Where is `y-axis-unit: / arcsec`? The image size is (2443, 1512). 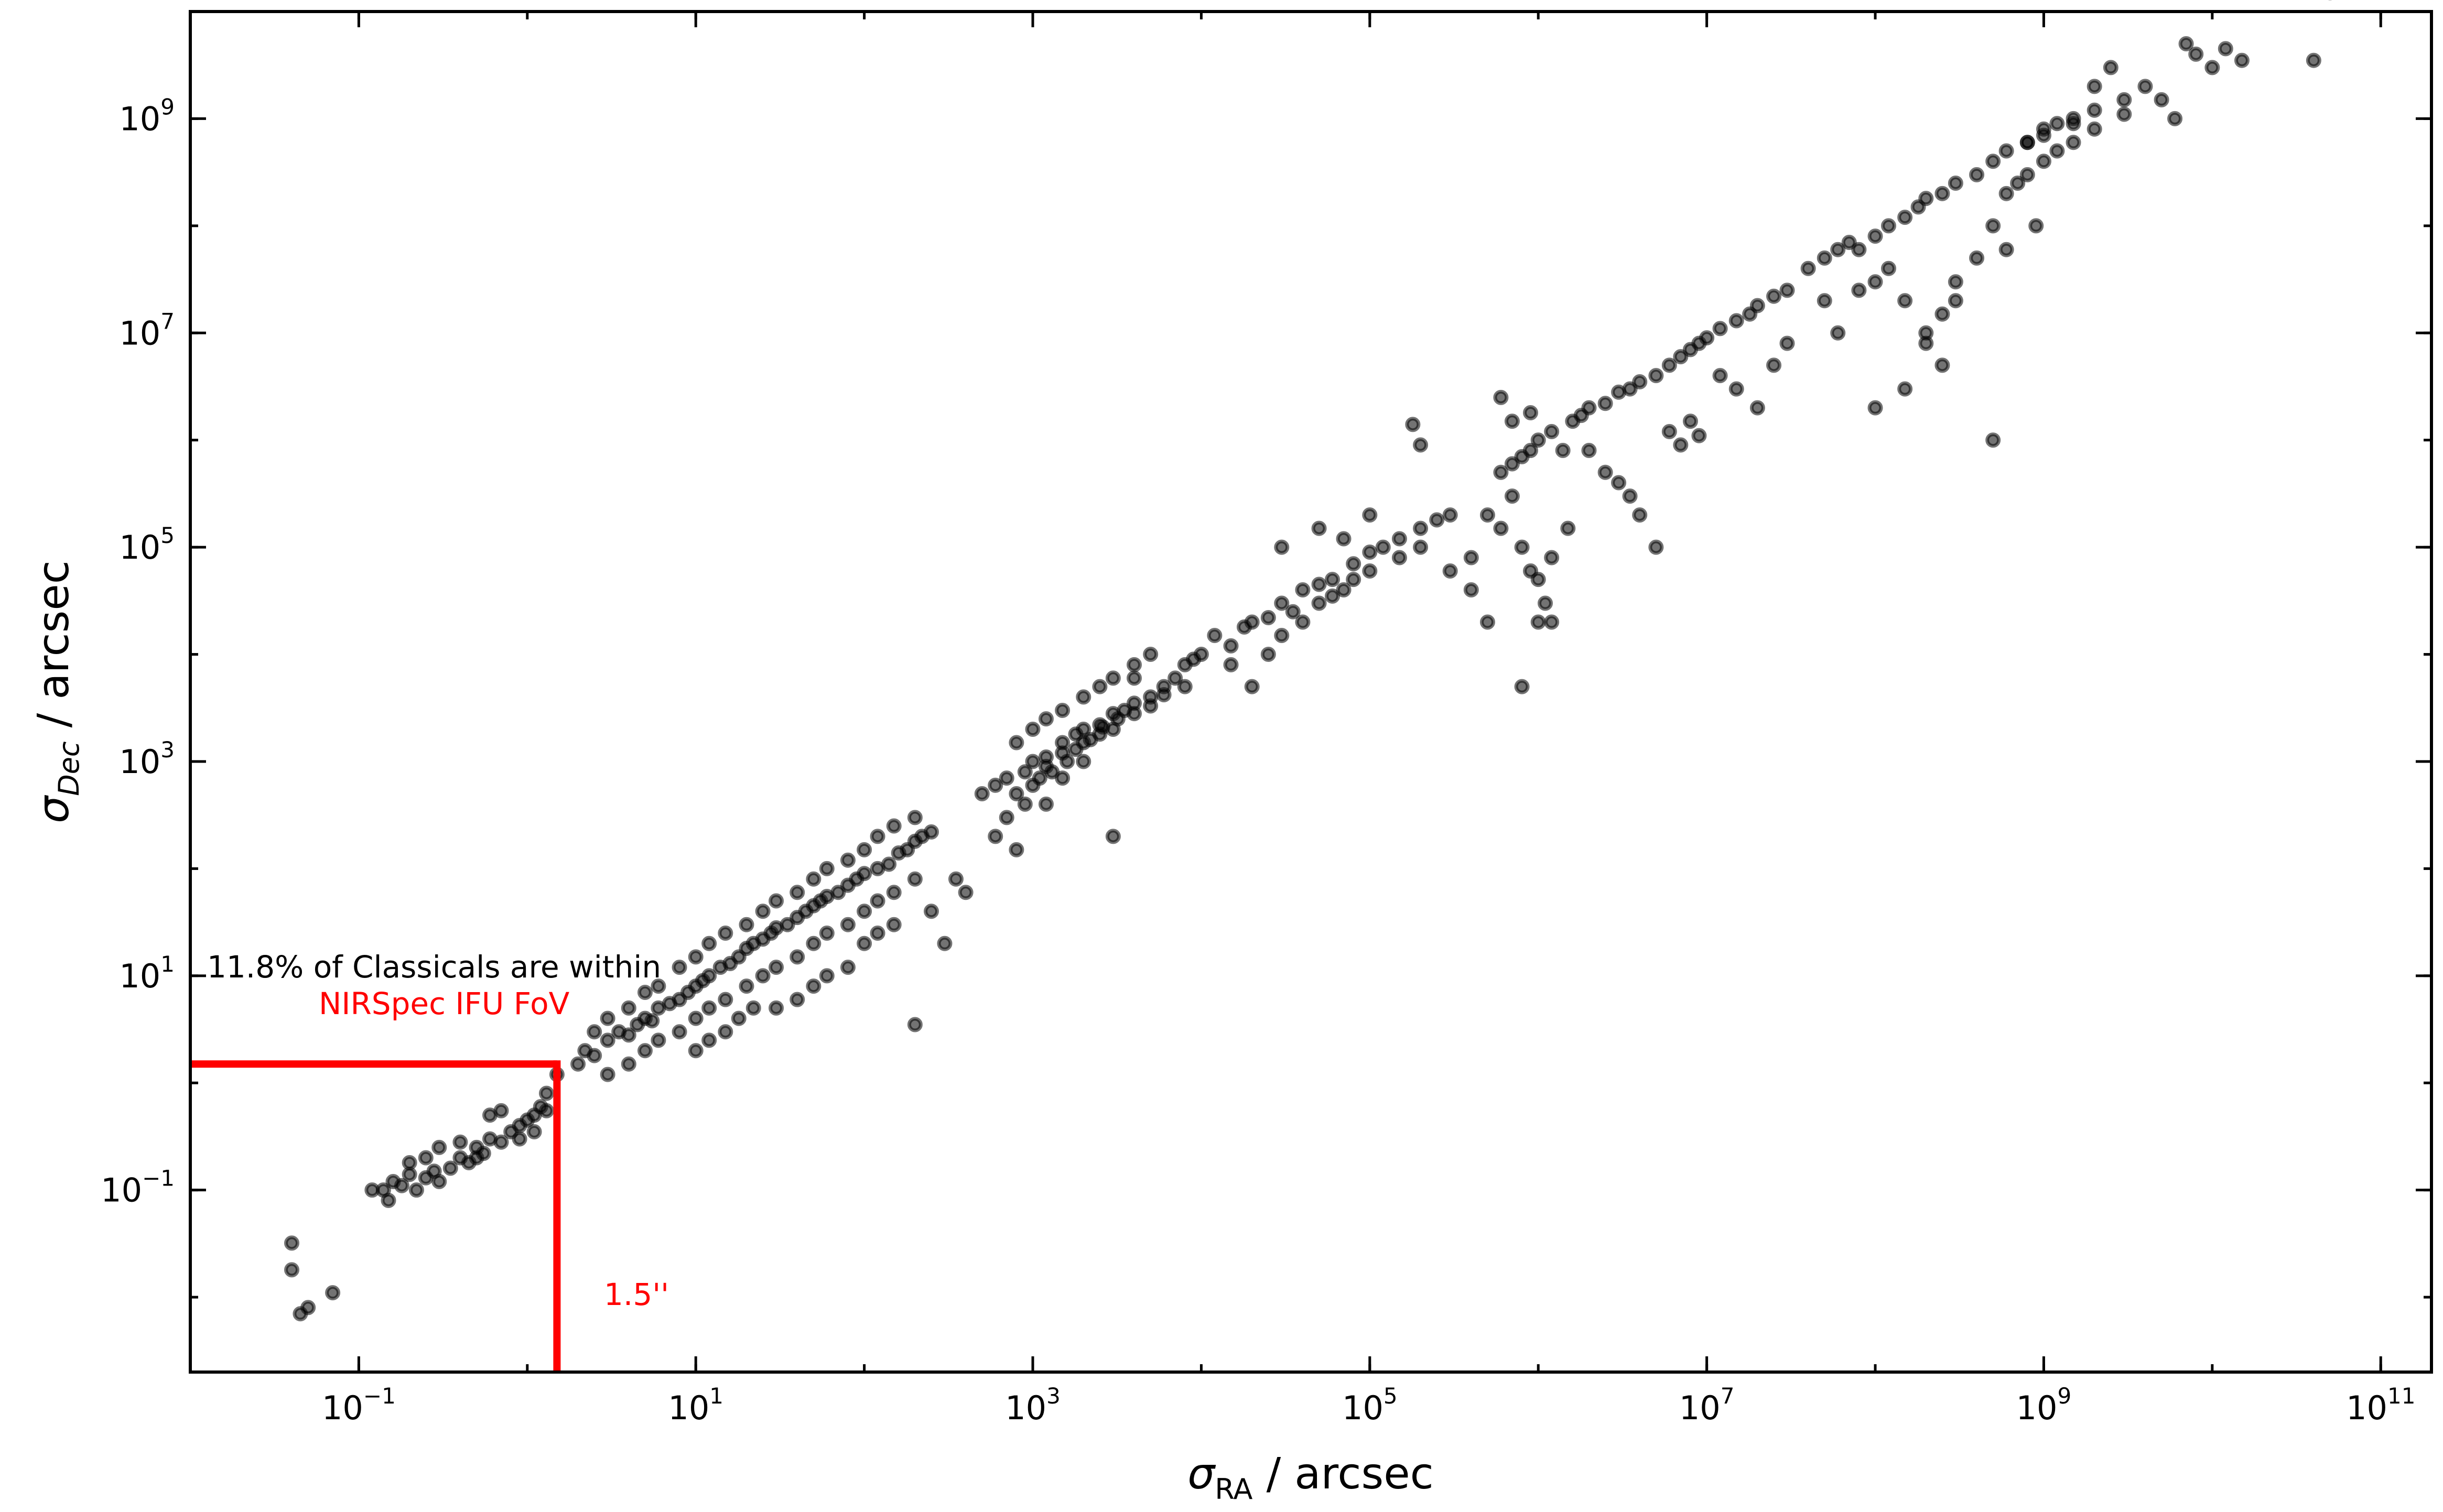 y-axis-unit: / arcsec is located at coordinates (54, 650).